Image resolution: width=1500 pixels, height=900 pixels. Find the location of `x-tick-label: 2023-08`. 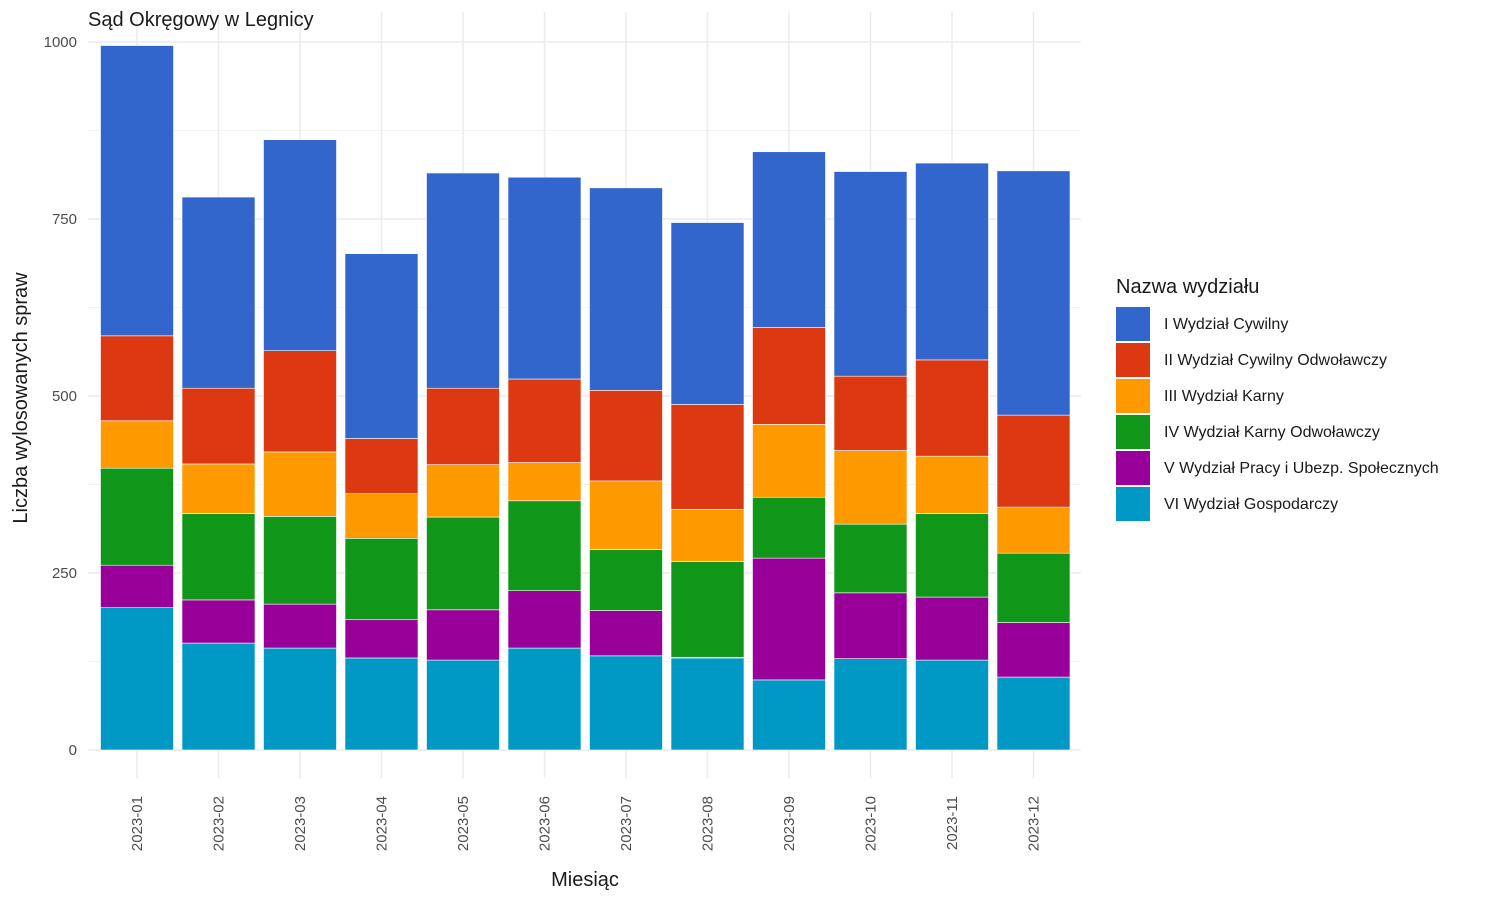

x-tick-label: 2023-08 is located at coordinates (708, 823).